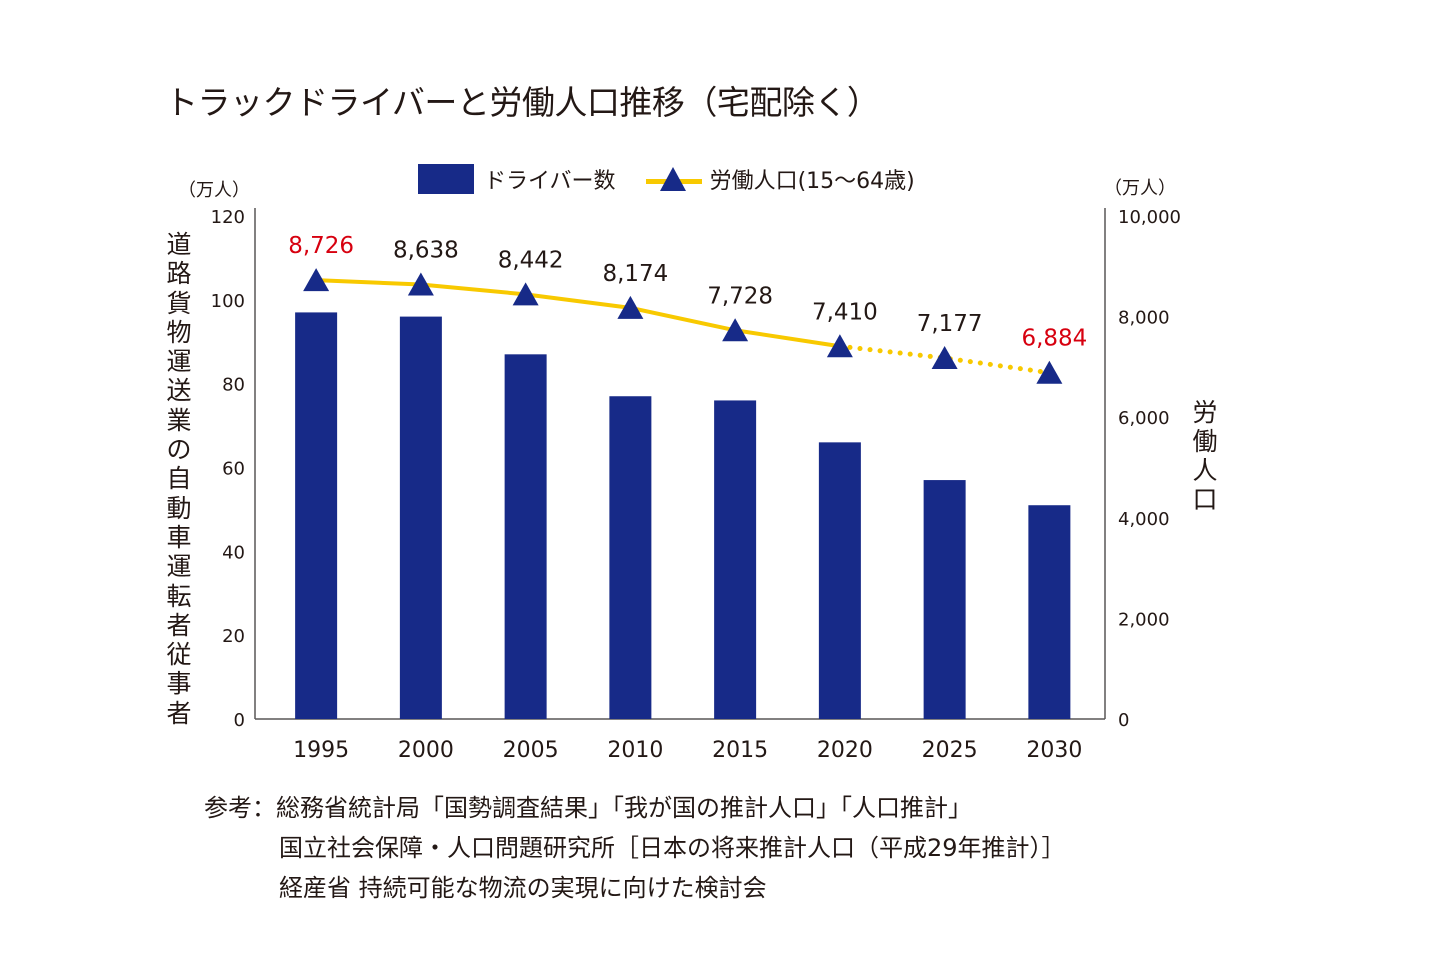 The image size is (1440, 960). I want to click on data-label: 7,728, so click(740, 296).